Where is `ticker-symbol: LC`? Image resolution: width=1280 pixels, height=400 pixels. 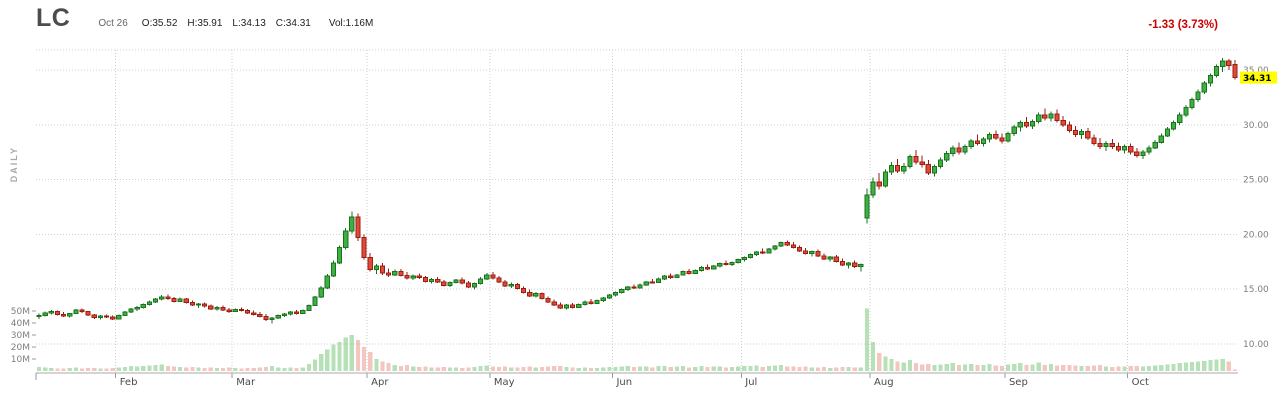 ticker-symbol: LC is located at coordinates (53, 18).